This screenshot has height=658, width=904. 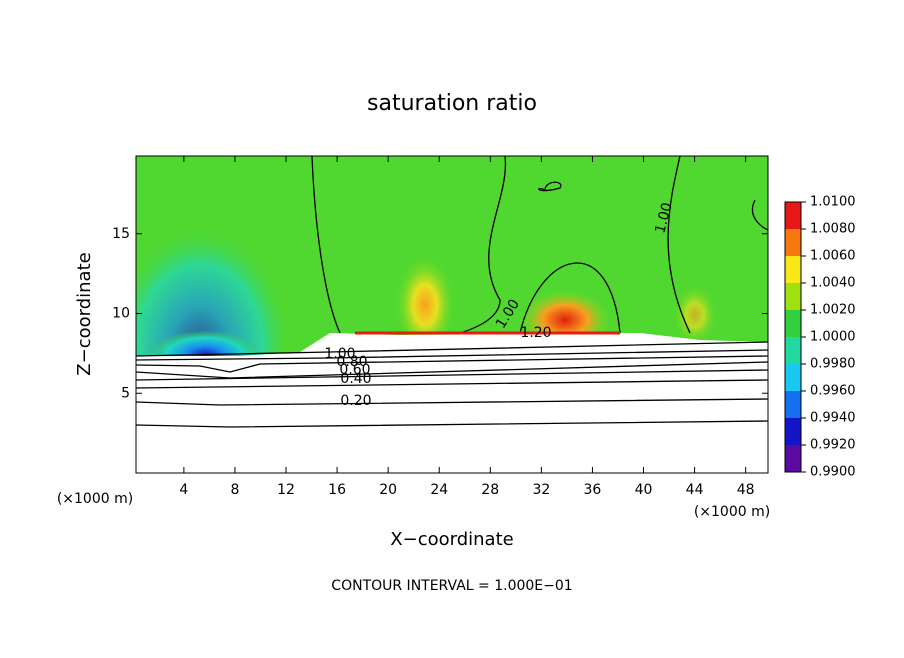 I want to click on colorbar-label: 1.0020, so click(x=833, y=310).